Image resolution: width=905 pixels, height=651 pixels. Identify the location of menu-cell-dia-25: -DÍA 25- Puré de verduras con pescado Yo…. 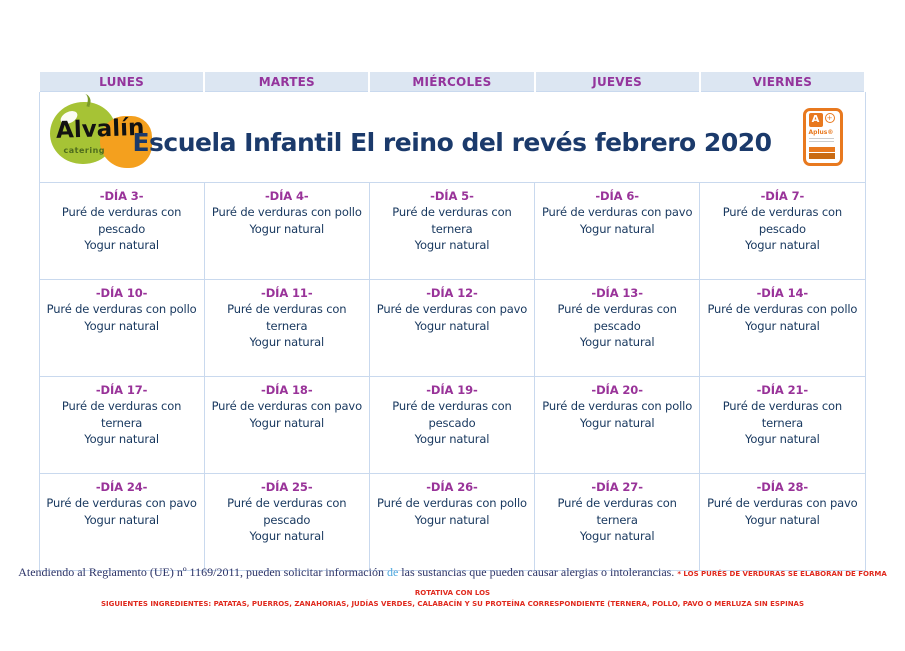
(286, 522).